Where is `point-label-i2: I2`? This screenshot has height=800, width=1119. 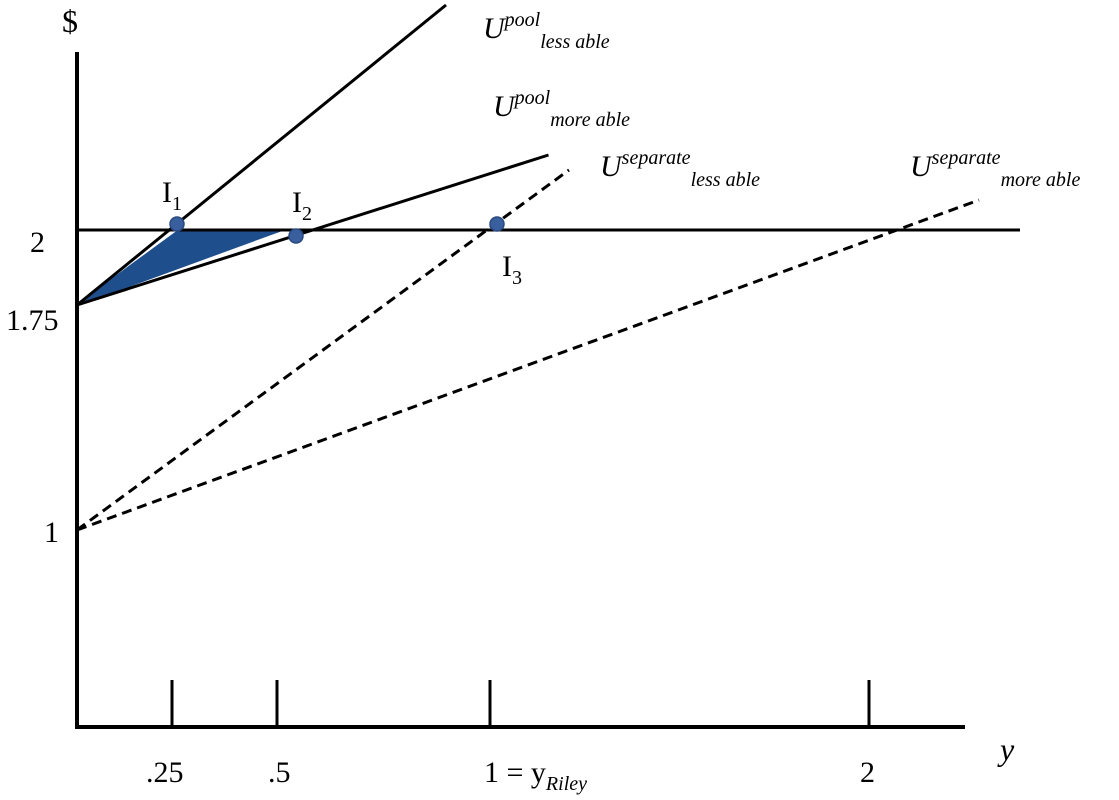
point-label-i2: I2 is located at coordinates (302, 205).